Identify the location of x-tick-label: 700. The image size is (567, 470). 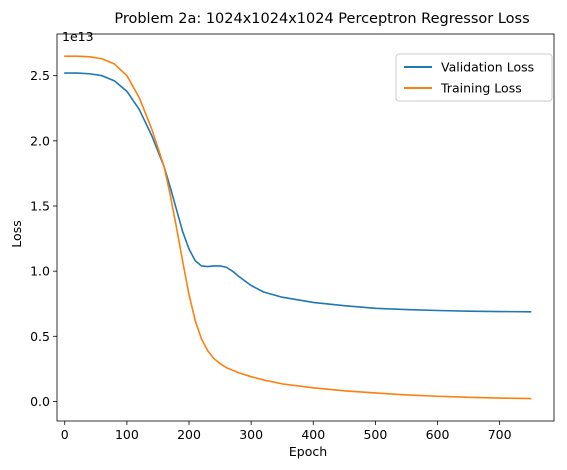
(500, 434).